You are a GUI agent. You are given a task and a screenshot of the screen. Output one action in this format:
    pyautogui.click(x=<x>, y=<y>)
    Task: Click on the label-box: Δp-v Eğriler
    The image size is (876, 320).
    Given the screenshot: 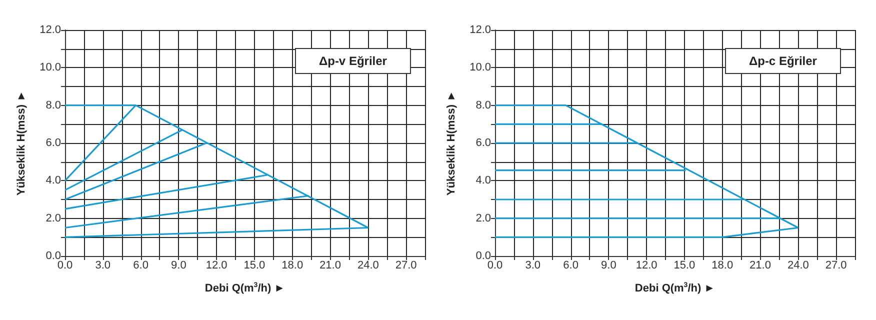 What is the action you would take?
    pyautogui.click(x=353, y=61)
    